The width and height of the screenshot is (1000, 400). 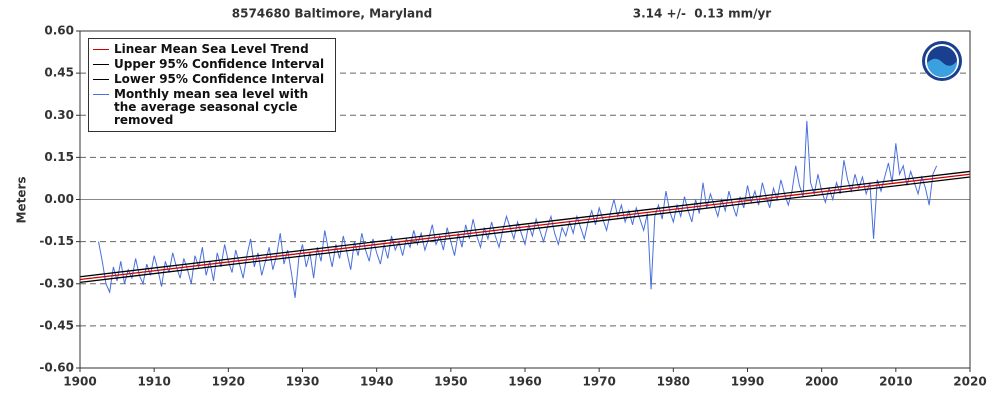 What do you see at coordinates (524, 382) in the screenshot?
I see `x-tick-label: 1960` at bounding box center [524, 382].